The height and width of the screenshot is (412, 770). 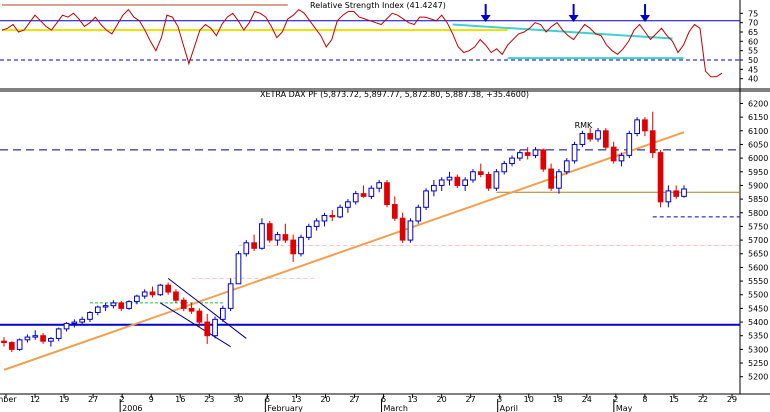 I want to click on x-tick-label: 23, so click(x=209, y=399).